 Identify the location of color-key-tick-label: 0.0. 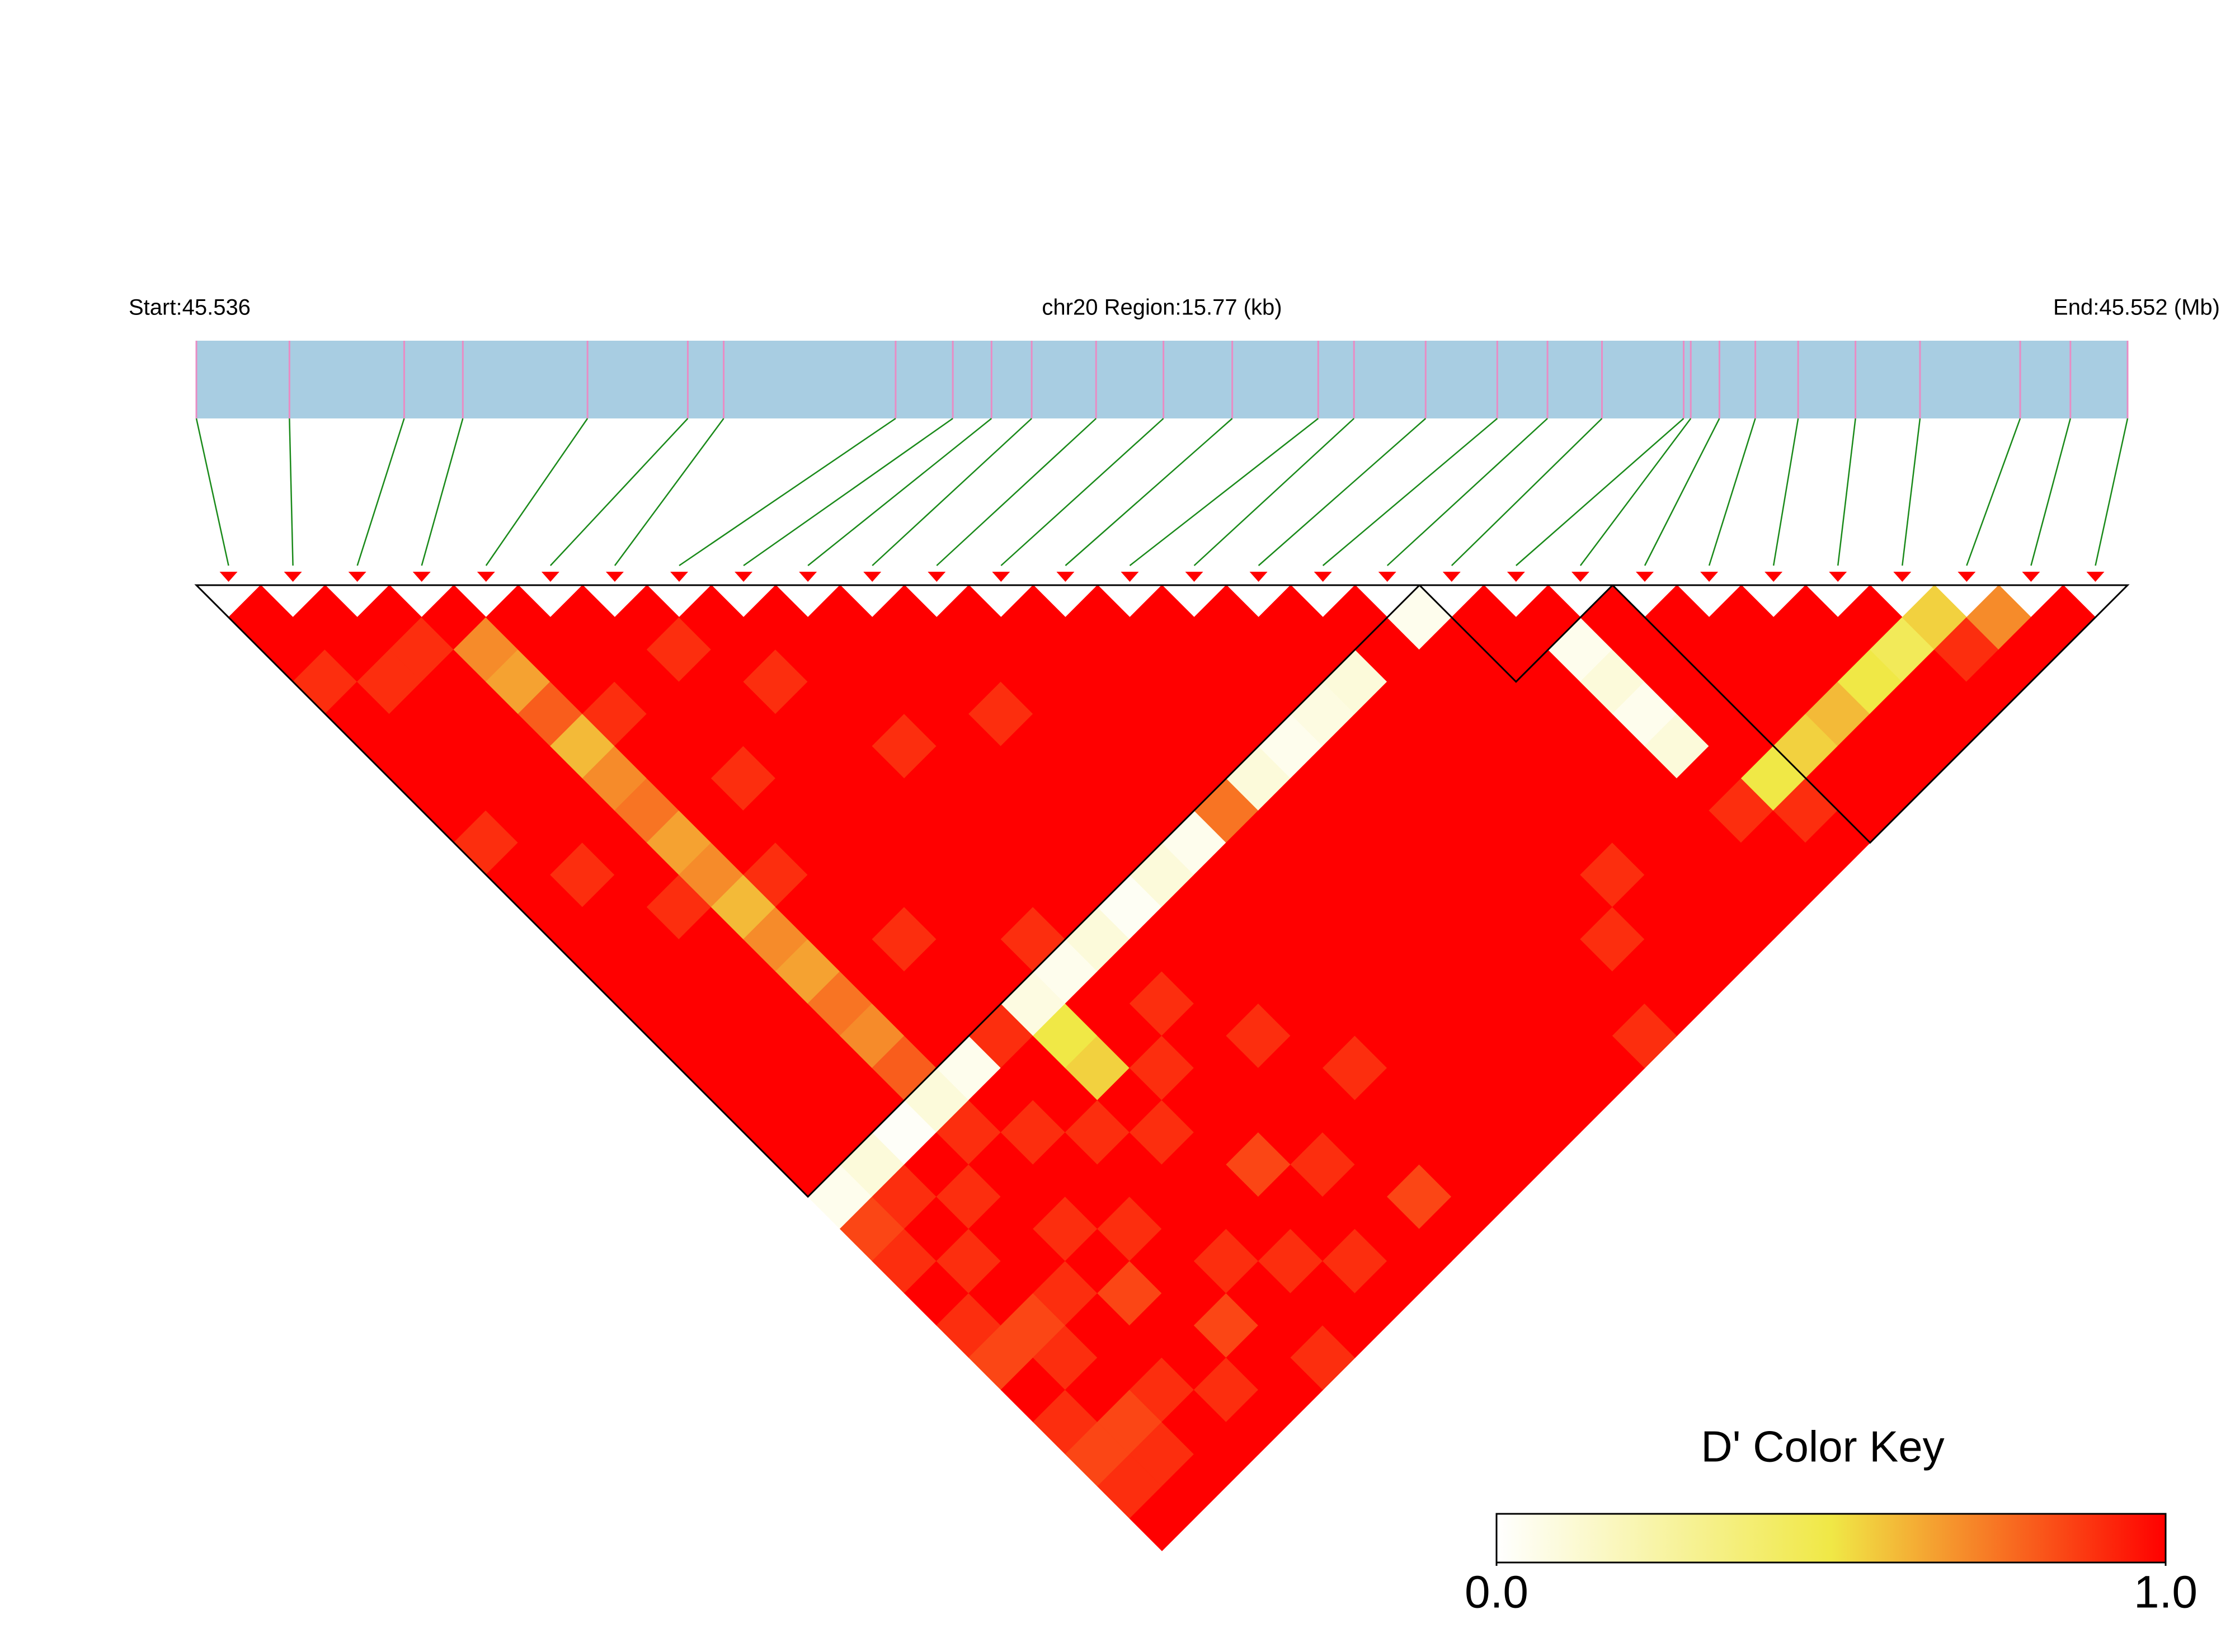
(1496, 1593).